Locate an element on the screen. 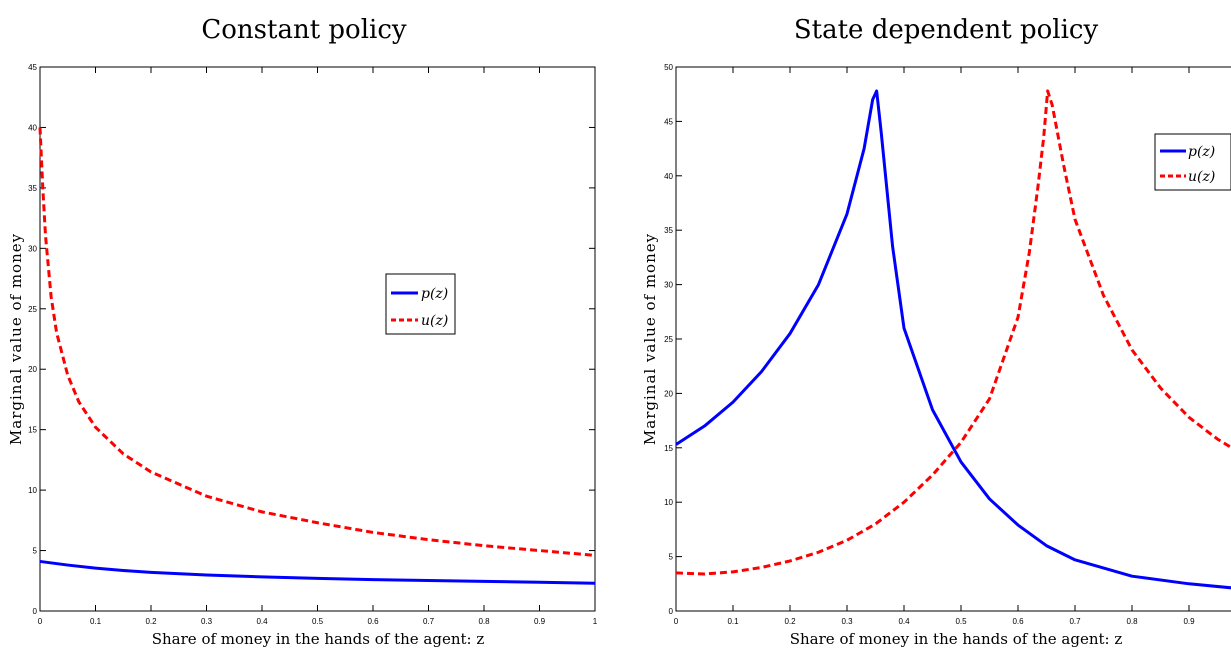 Image resolution: width=1231 pixels, height=651 pixels. legend-box-constant-policy is located at coordinates (420, 304).